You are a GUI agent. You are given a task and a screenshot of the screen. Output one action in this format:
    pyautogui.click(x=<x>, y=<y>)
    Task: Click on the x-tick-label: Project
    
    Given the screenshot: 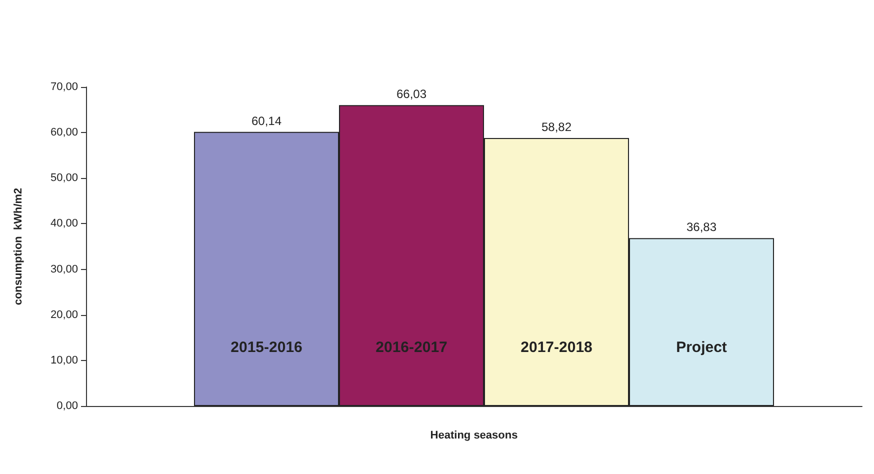 What is the action you would take?
    pyautogui.click(x=701, y=347)
    